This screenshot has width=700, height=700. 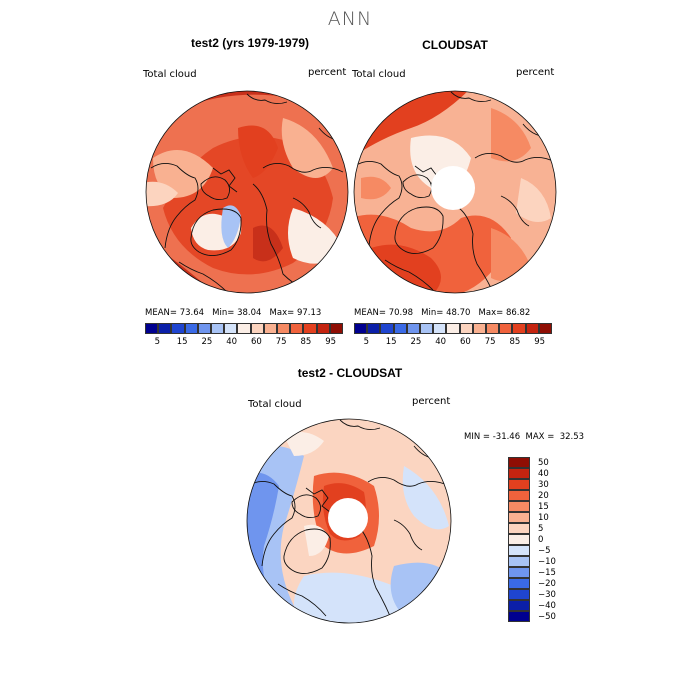 I want to click on colorbar-obs, so click(x=453, y=328).